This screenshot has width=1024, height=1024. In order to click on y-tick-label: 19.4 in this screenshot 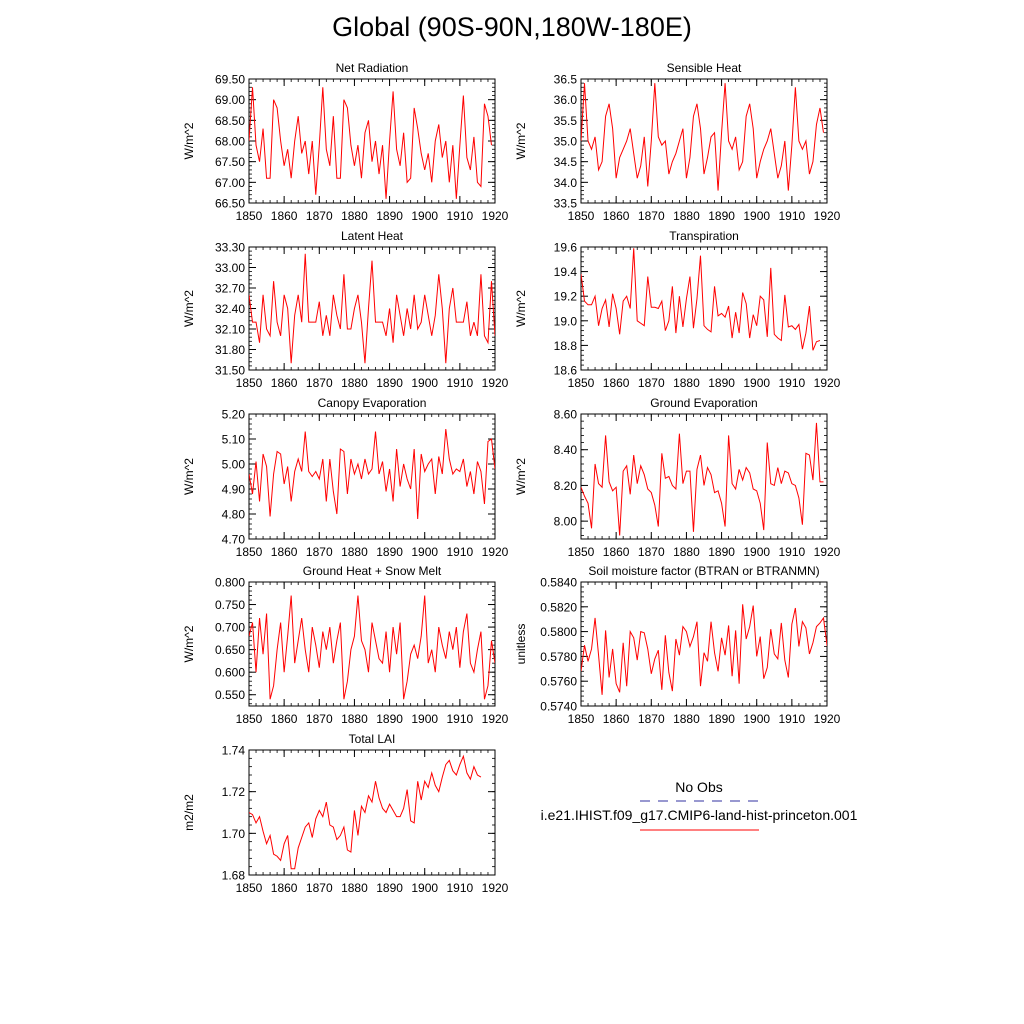, I will do `click(566, 272)`.